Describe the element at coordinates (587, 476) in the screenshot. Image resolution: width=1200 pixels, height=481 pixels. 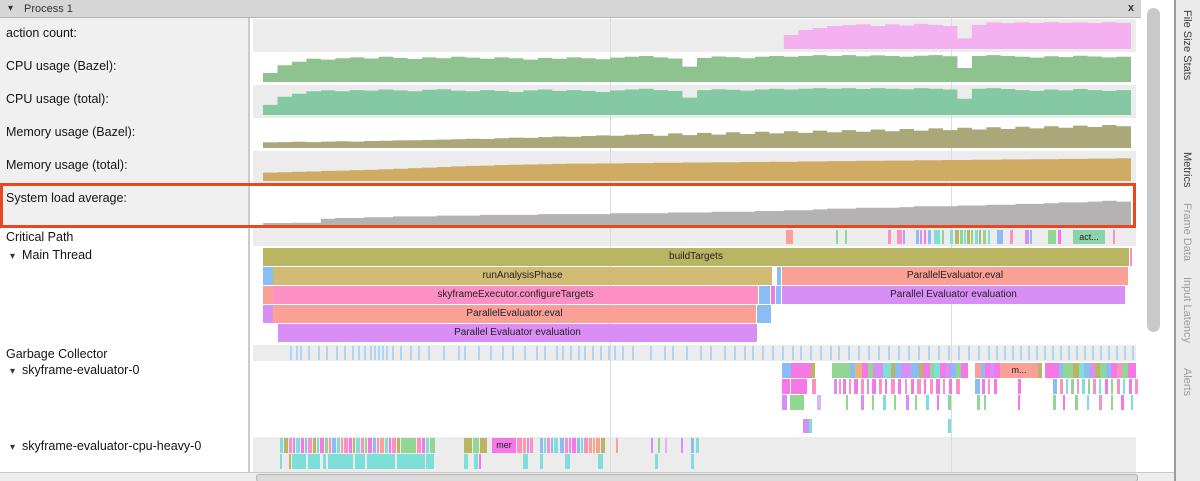
I see `horizontal-scrollbar` at that location.